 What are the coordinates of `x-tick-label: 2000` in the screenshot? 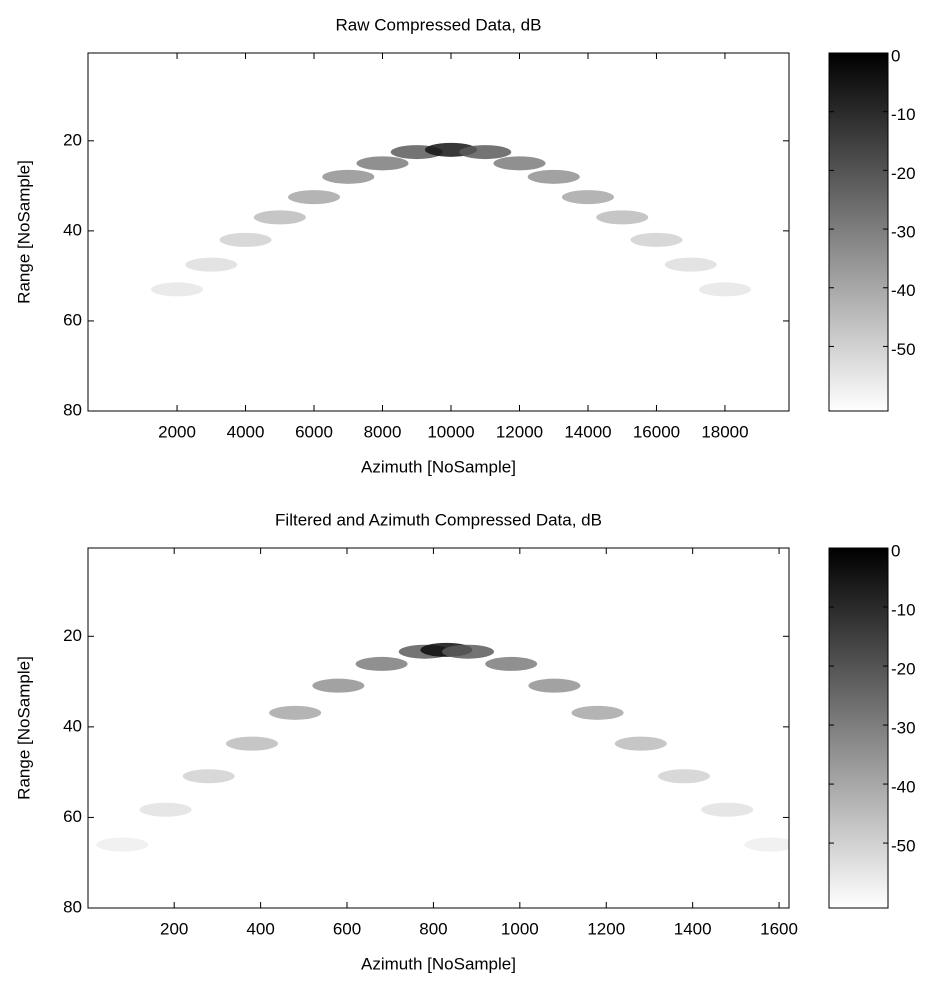 It's located at (177, 431).